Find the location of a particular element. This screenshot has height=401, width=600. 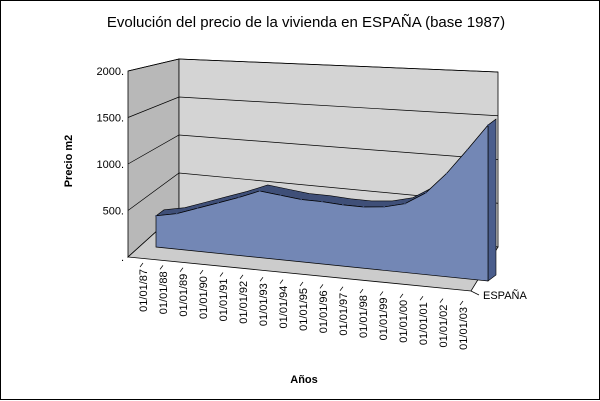

x-tick-label: 01/01/96 is located at coordinates (324, 311).